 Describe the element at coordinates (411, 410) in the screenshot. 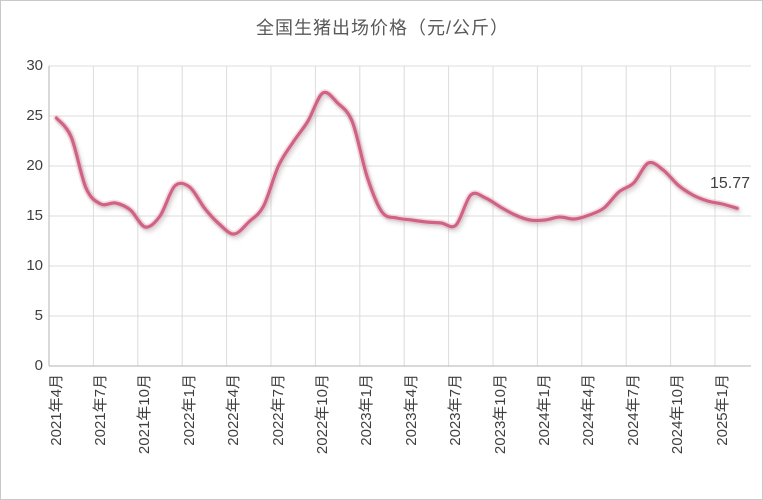

I see `x-axis-label: 2023年4月` at that location.